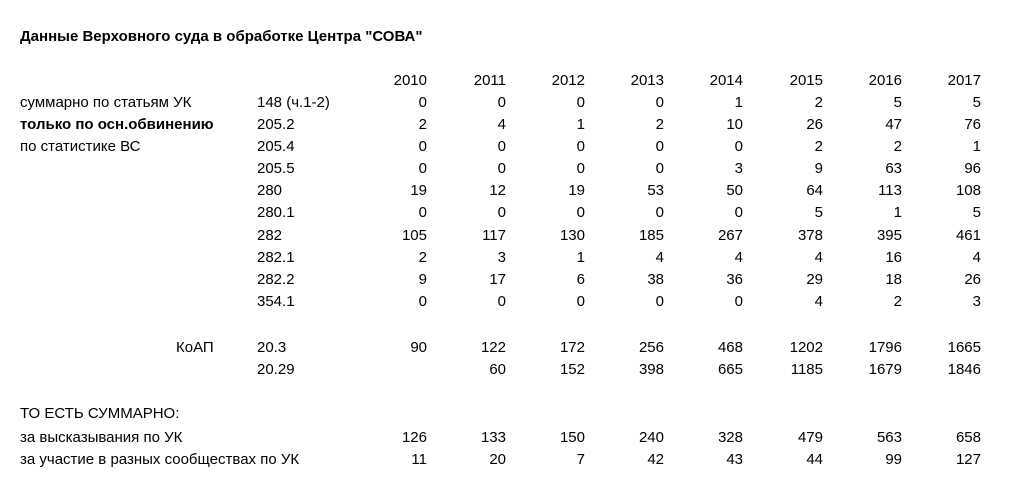 The width and height of the screenshot is (1033, 498). Describe the element at coordinates (968, 235) in the screenshot. I see `value-cell: 461` at that location.